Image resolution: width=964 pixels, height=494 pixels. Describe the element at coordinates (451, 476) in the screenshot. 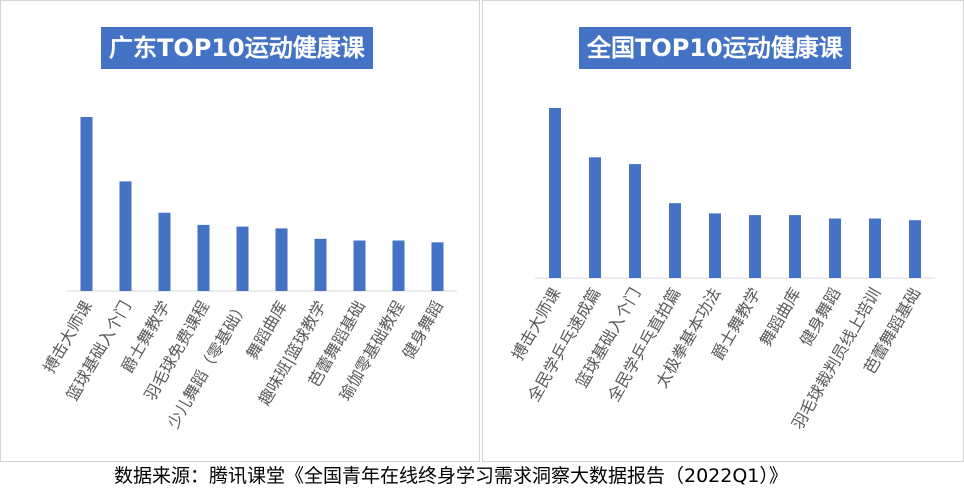

I see `source-note: 数据来源：腾讯课堂《全国青年在线终身学习需求洞察大数据报告（2022Q1）》` at that location.